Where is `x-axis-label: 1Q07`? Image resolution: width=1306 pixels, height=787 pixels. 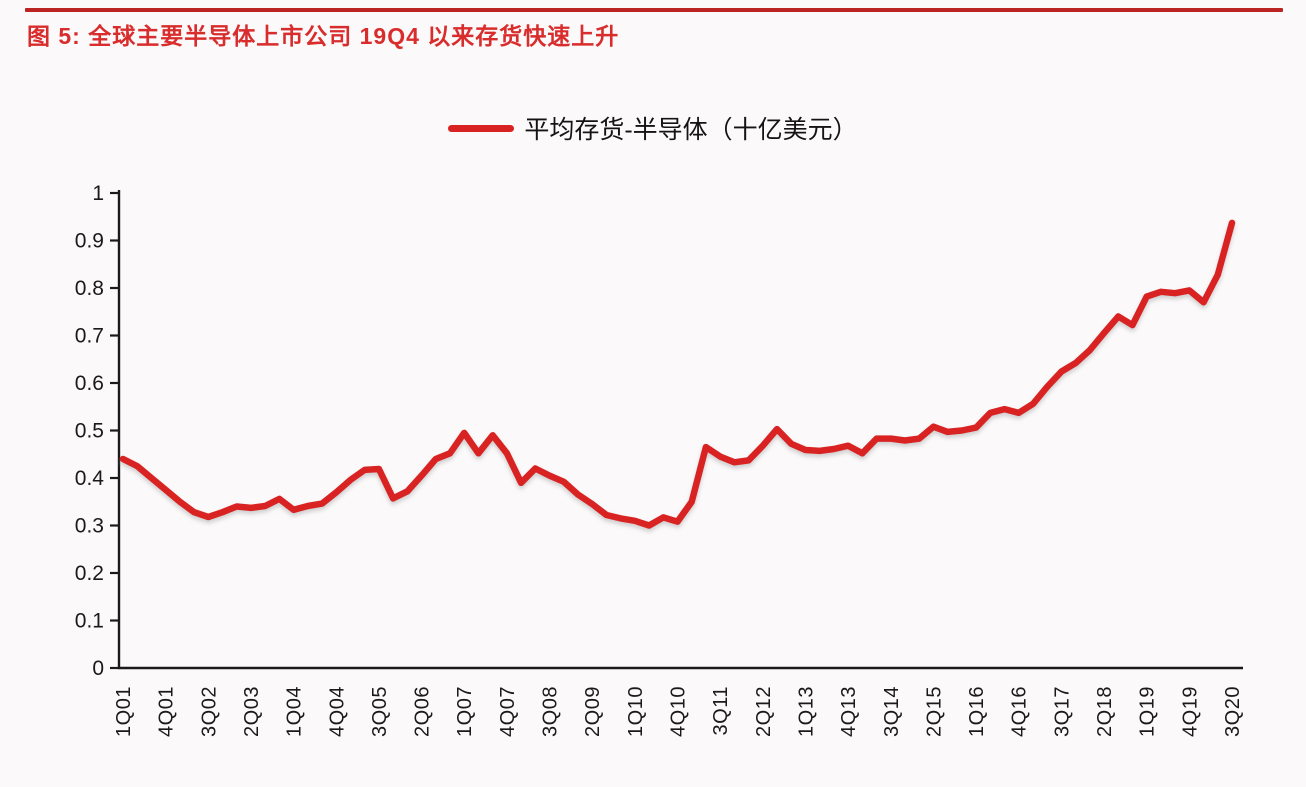 x-axis-label: 1Q07 is located at coordinates (465, 711).